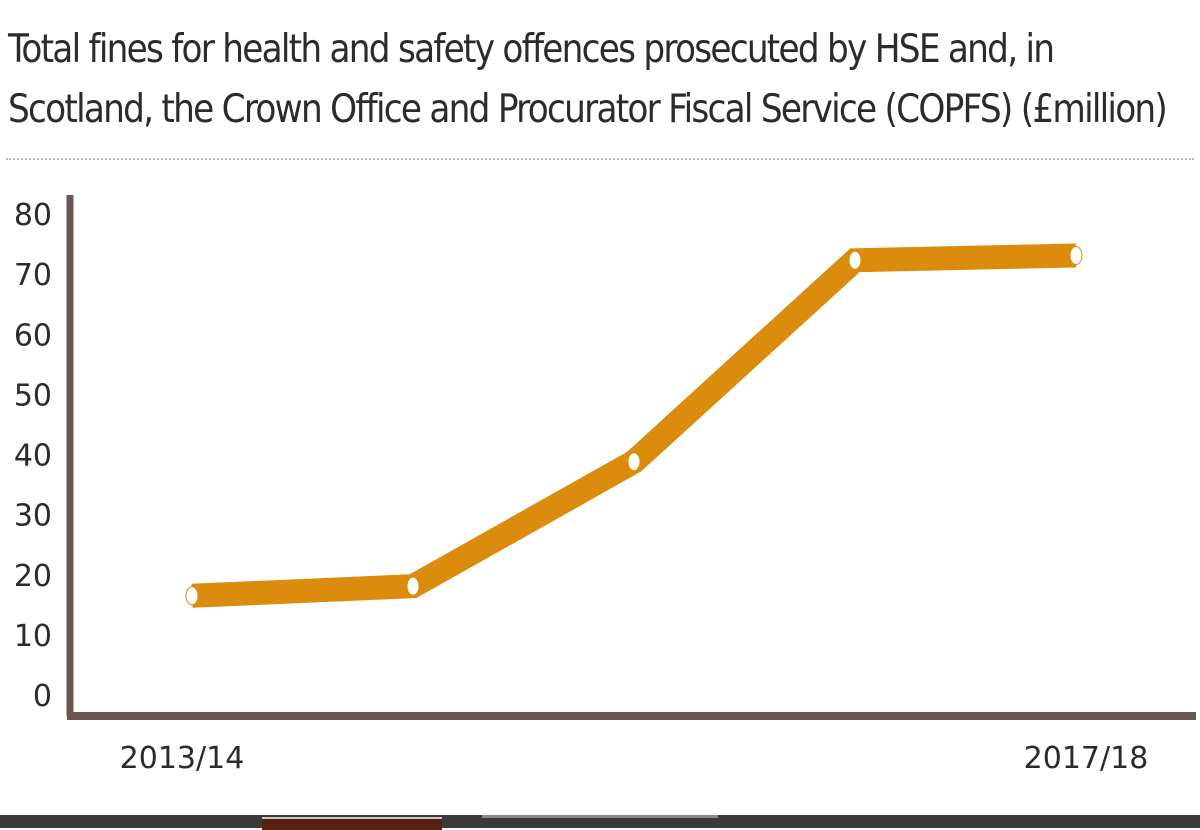 This screenshot has height=830, width=1200. I want to click on y-tick-label: 40, so click(33, 456).